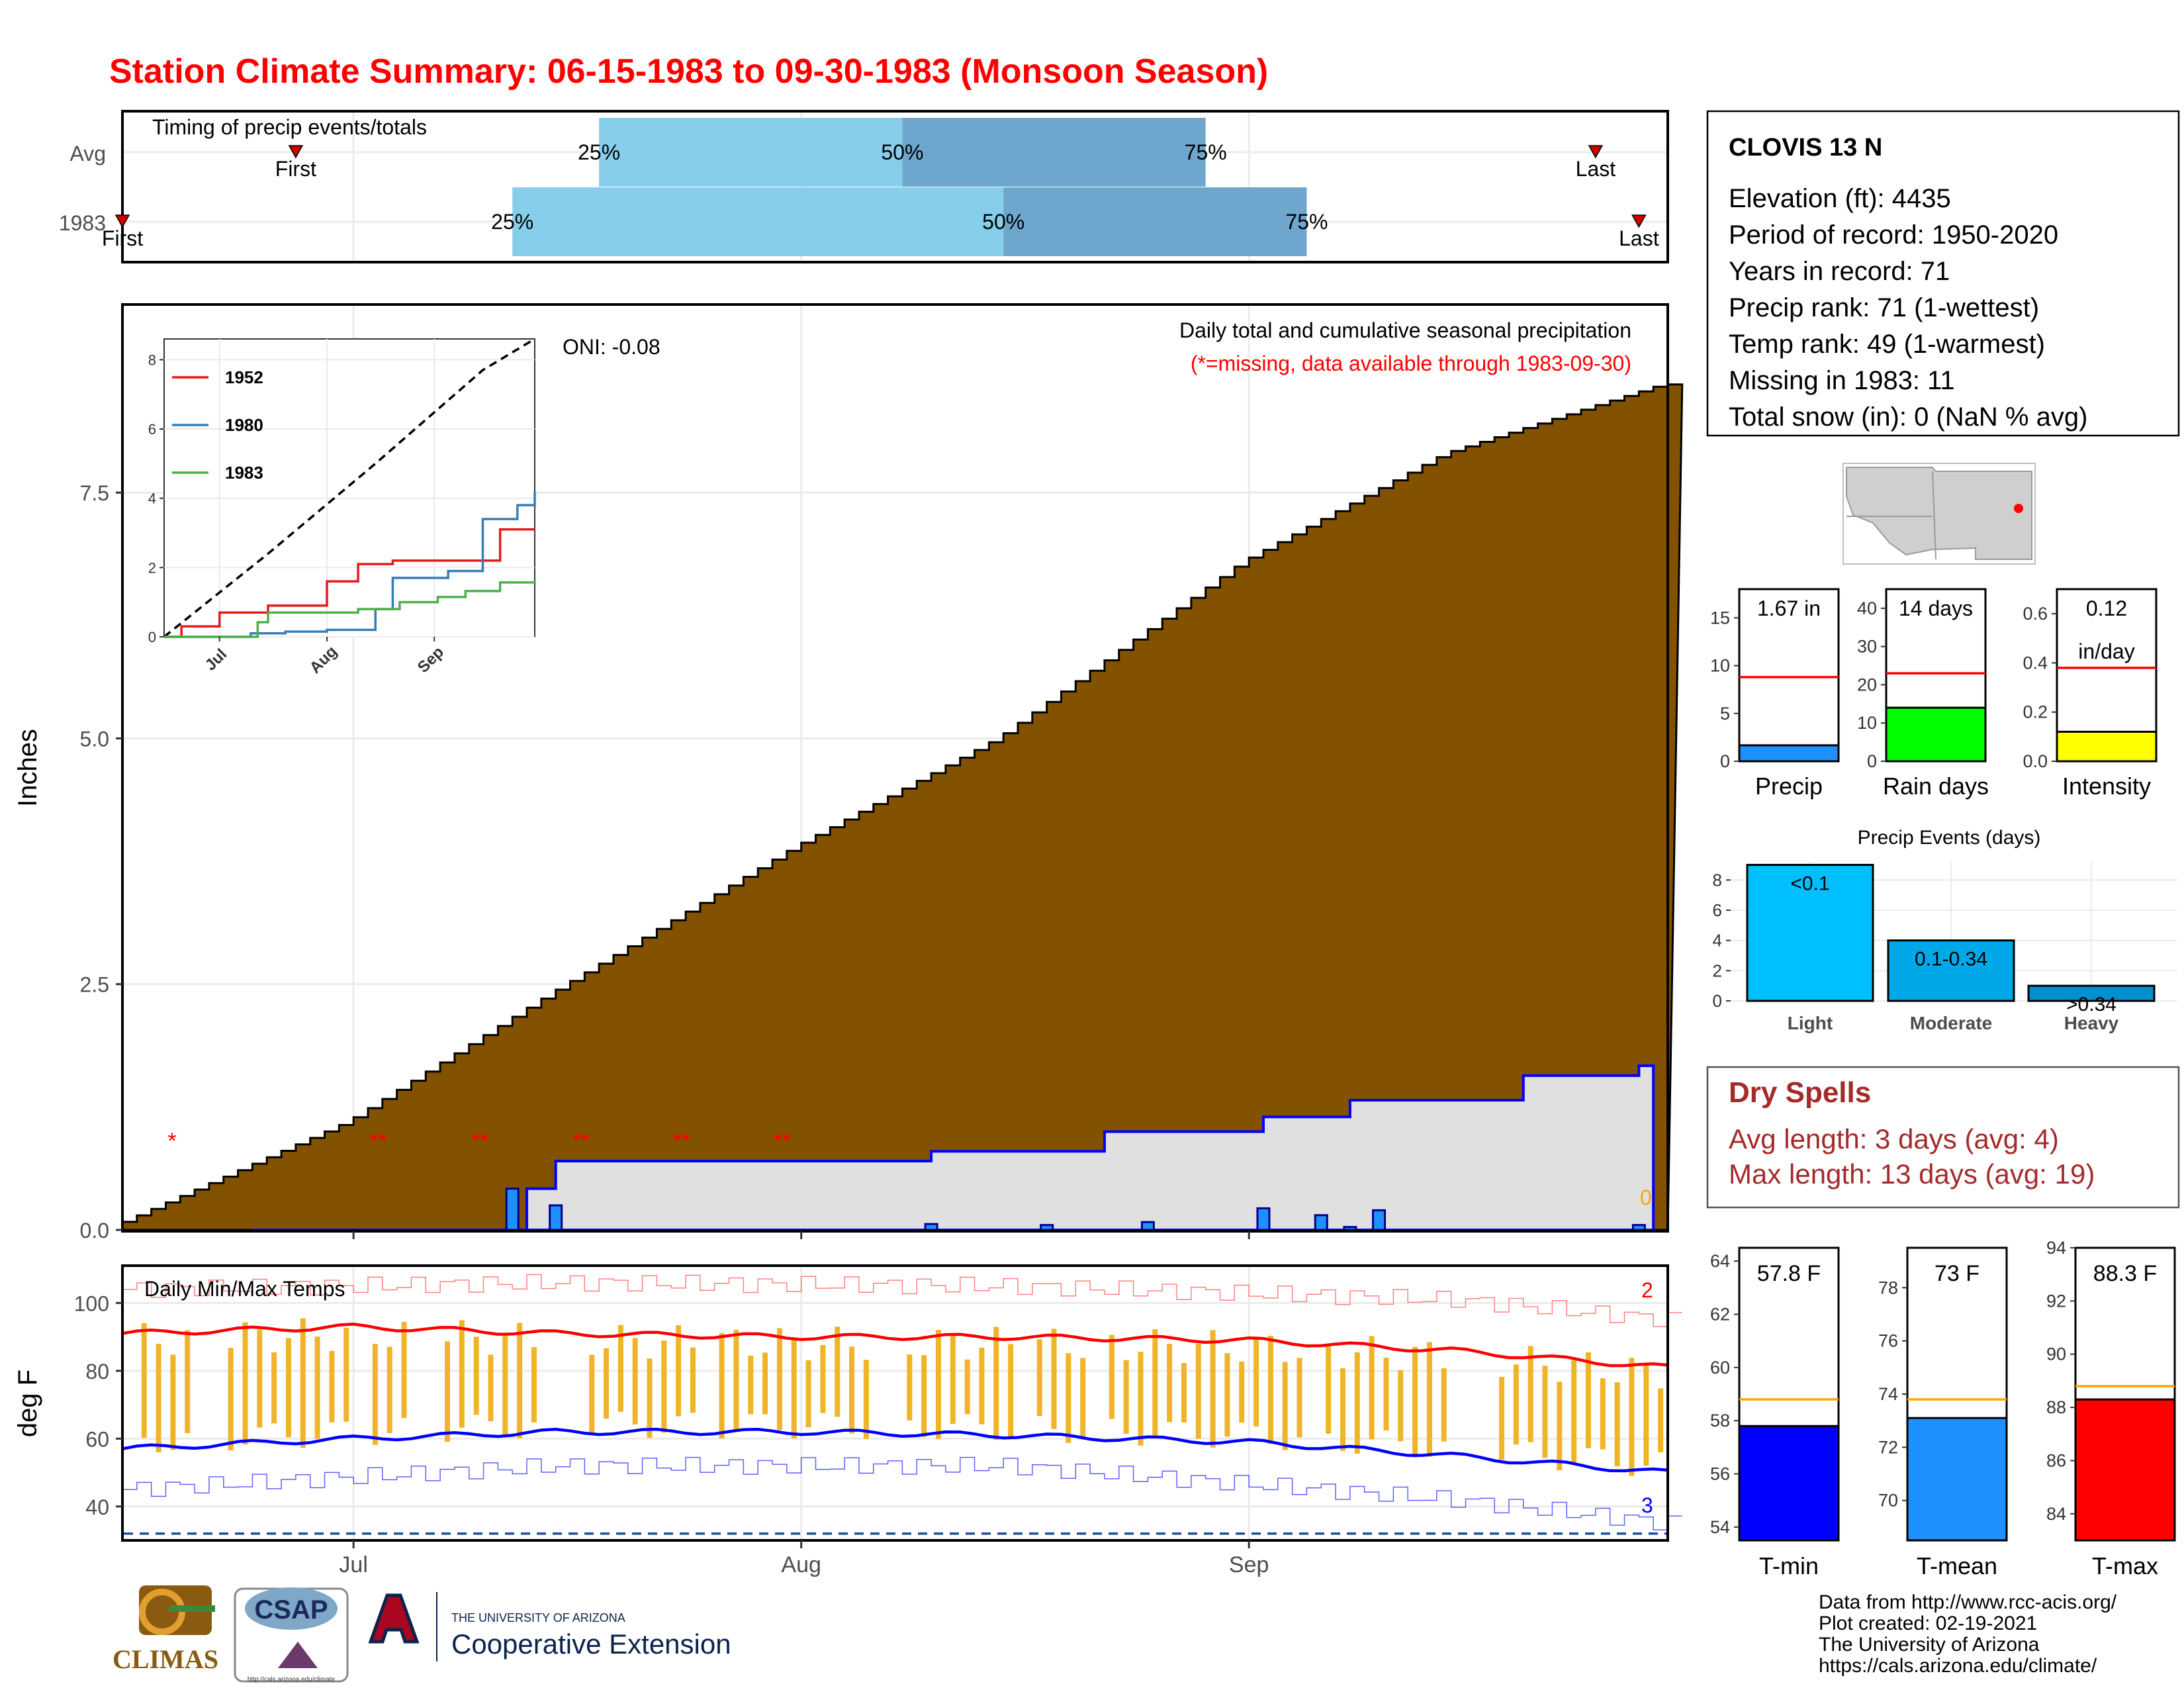  Describe the element at coordinates (1936, 786) in the screenshot. I see `summary-bar-label: Rain days` at that location.